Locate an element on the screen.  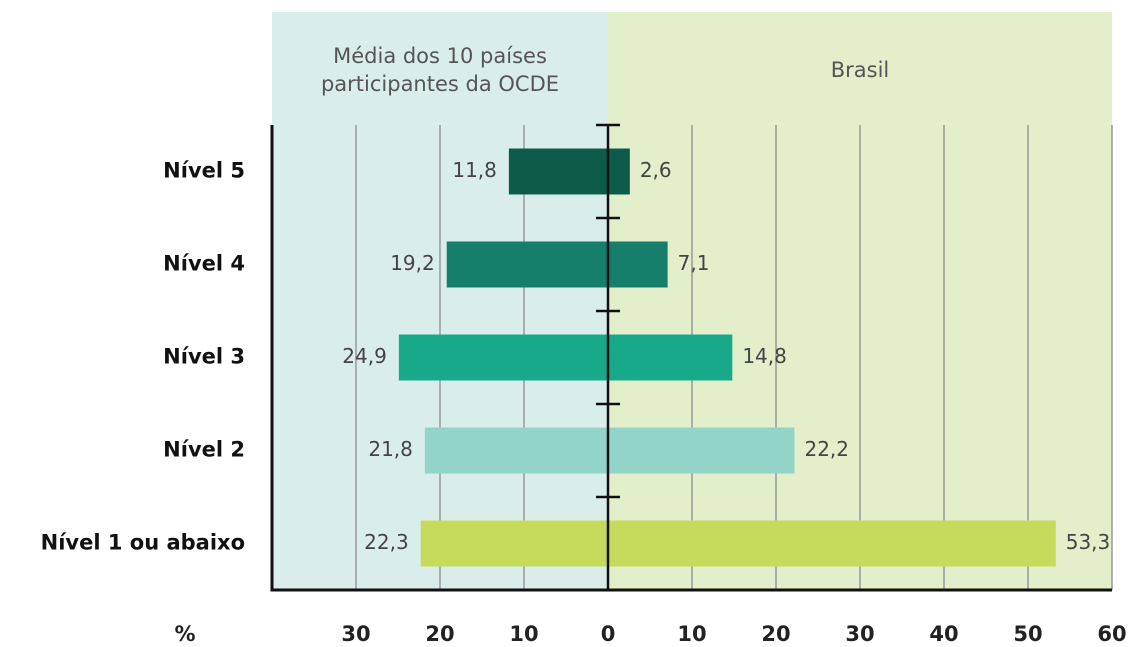
x-tick-label: 0 is located at coordinates (608, 634).